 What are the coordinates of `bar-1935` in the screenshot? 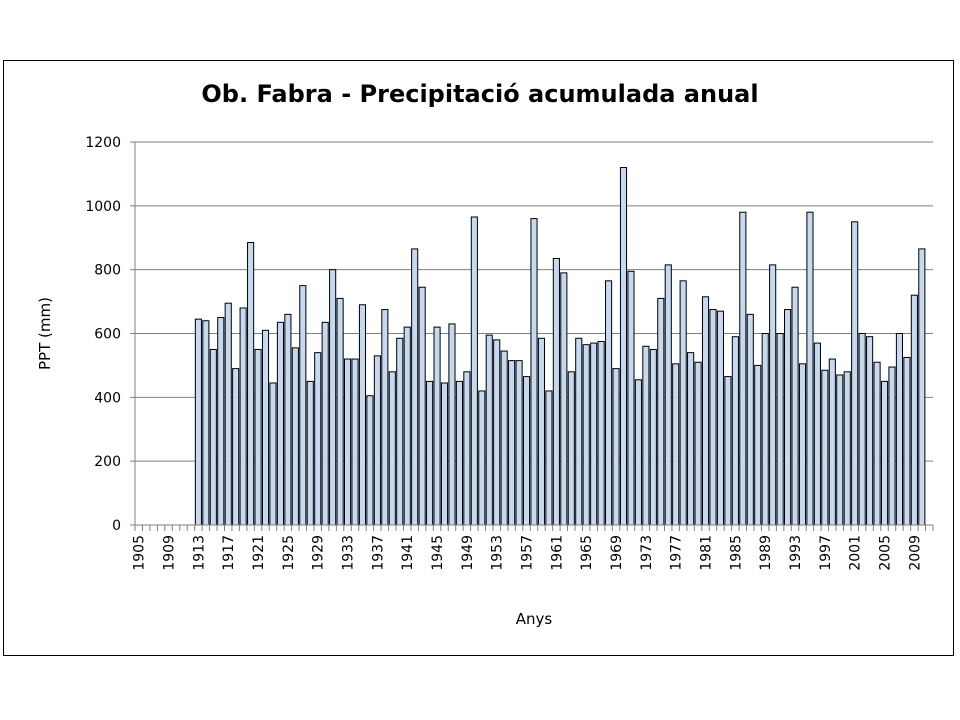 It's located at (362, 415).